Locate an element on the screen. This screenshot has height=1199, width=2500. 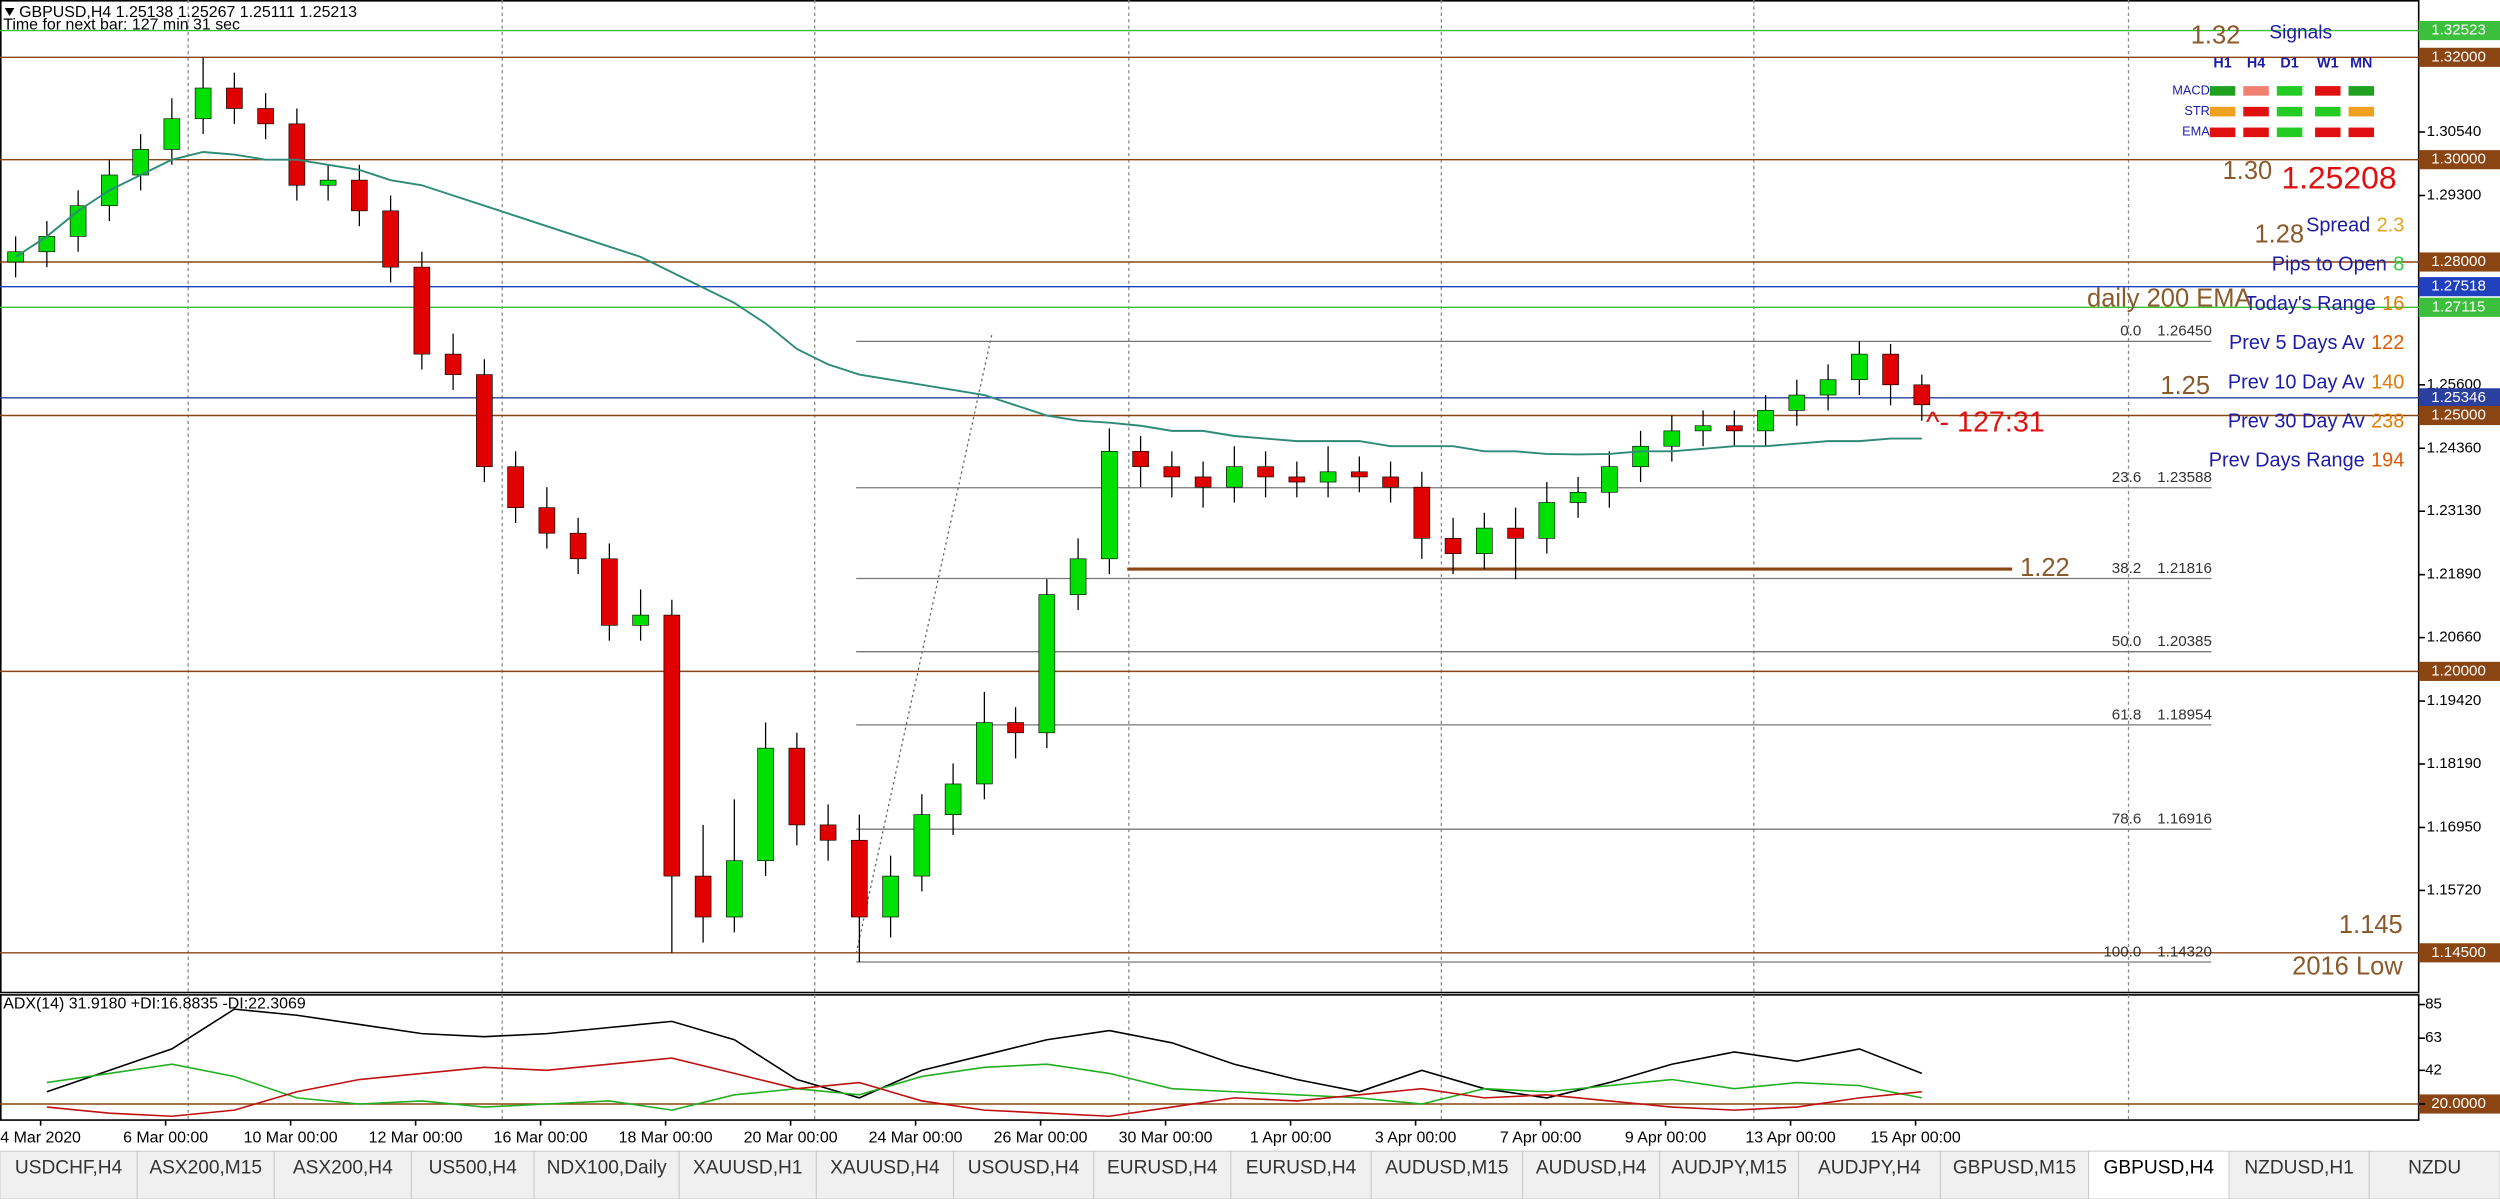
level-label: 1.28 is located at coordinates (2279, 235).